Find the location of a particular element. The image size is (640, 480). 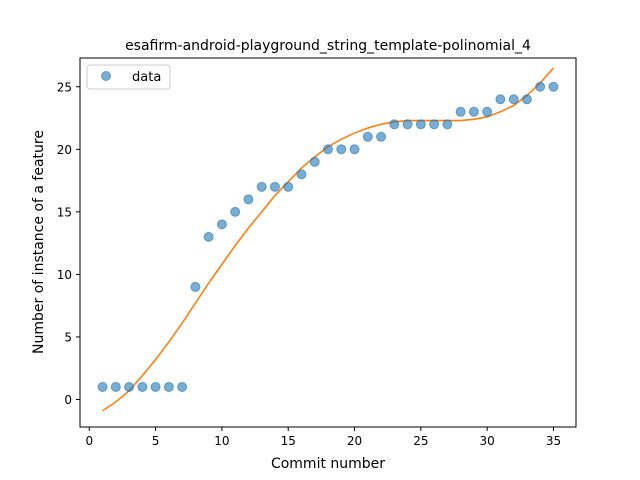

legend-label: data is located at coordinates (146, 77).